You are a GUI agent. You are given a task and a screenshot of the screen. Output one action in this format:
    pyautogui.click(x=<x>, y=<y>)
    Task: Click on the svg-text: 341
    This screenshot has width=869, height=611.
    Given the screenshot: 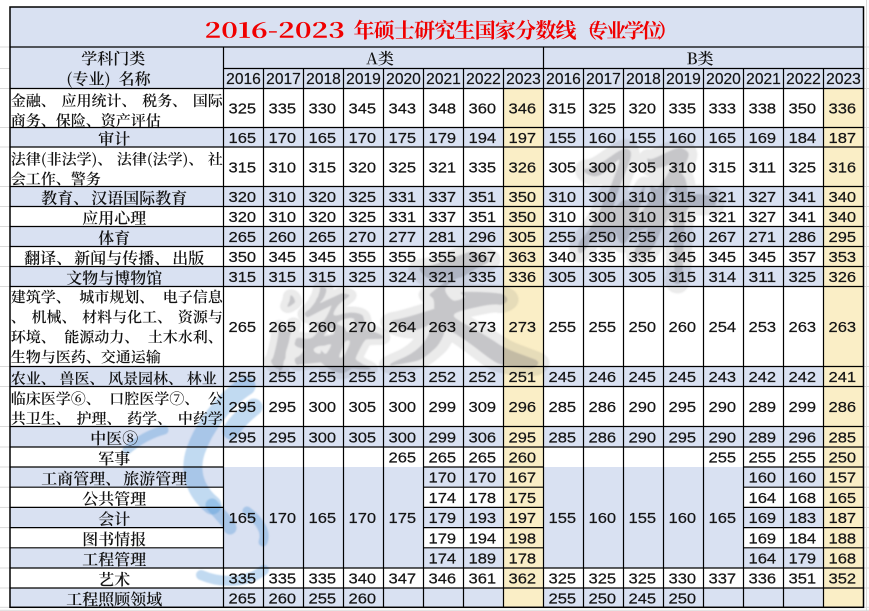 What is the action you would take?
    pyautogui.click(x=803, y=217)
    